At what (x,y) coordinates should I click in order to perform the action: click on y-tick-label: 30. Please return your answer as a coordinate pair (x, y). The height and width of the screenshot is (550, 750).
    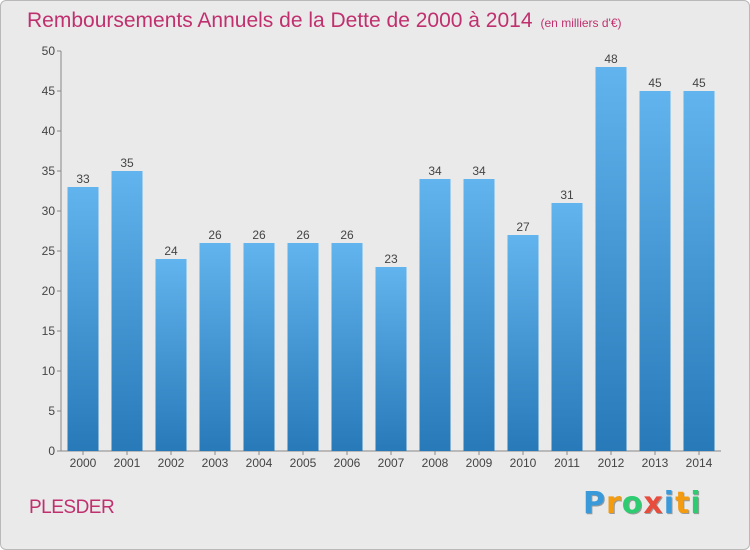
    Looking at the image, I should click on (49, 211).